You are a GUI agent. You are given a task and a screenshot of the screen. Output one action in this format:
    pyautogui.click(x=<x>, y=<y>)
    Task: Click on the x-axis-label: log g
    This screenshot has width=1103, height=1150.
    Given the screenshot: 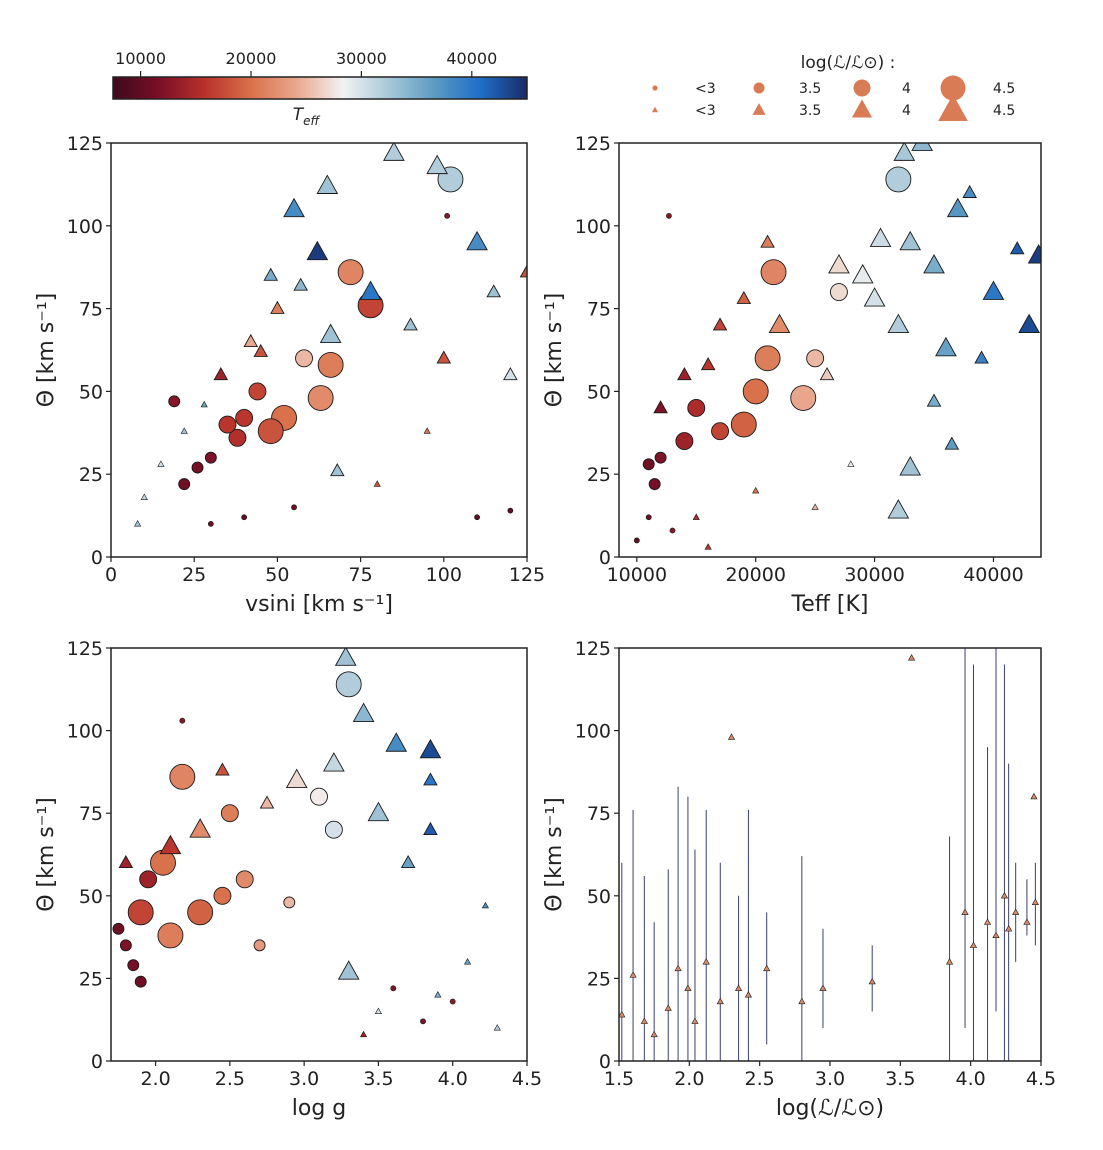 What is the action you would take?
    pyautogui.click(x=319, y=1108)
    